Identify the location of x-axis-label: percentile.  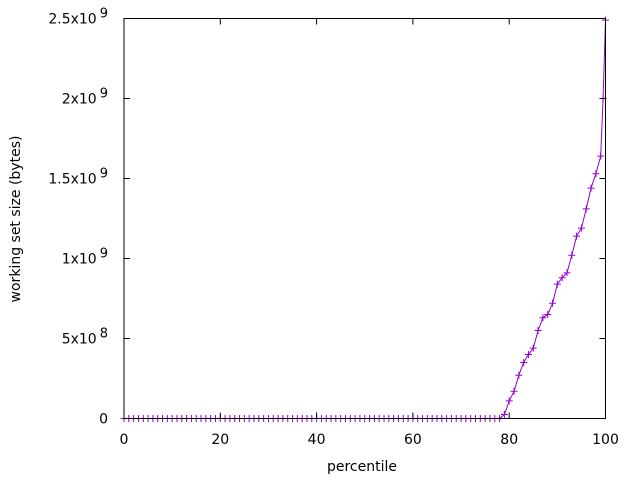
(362, 467).